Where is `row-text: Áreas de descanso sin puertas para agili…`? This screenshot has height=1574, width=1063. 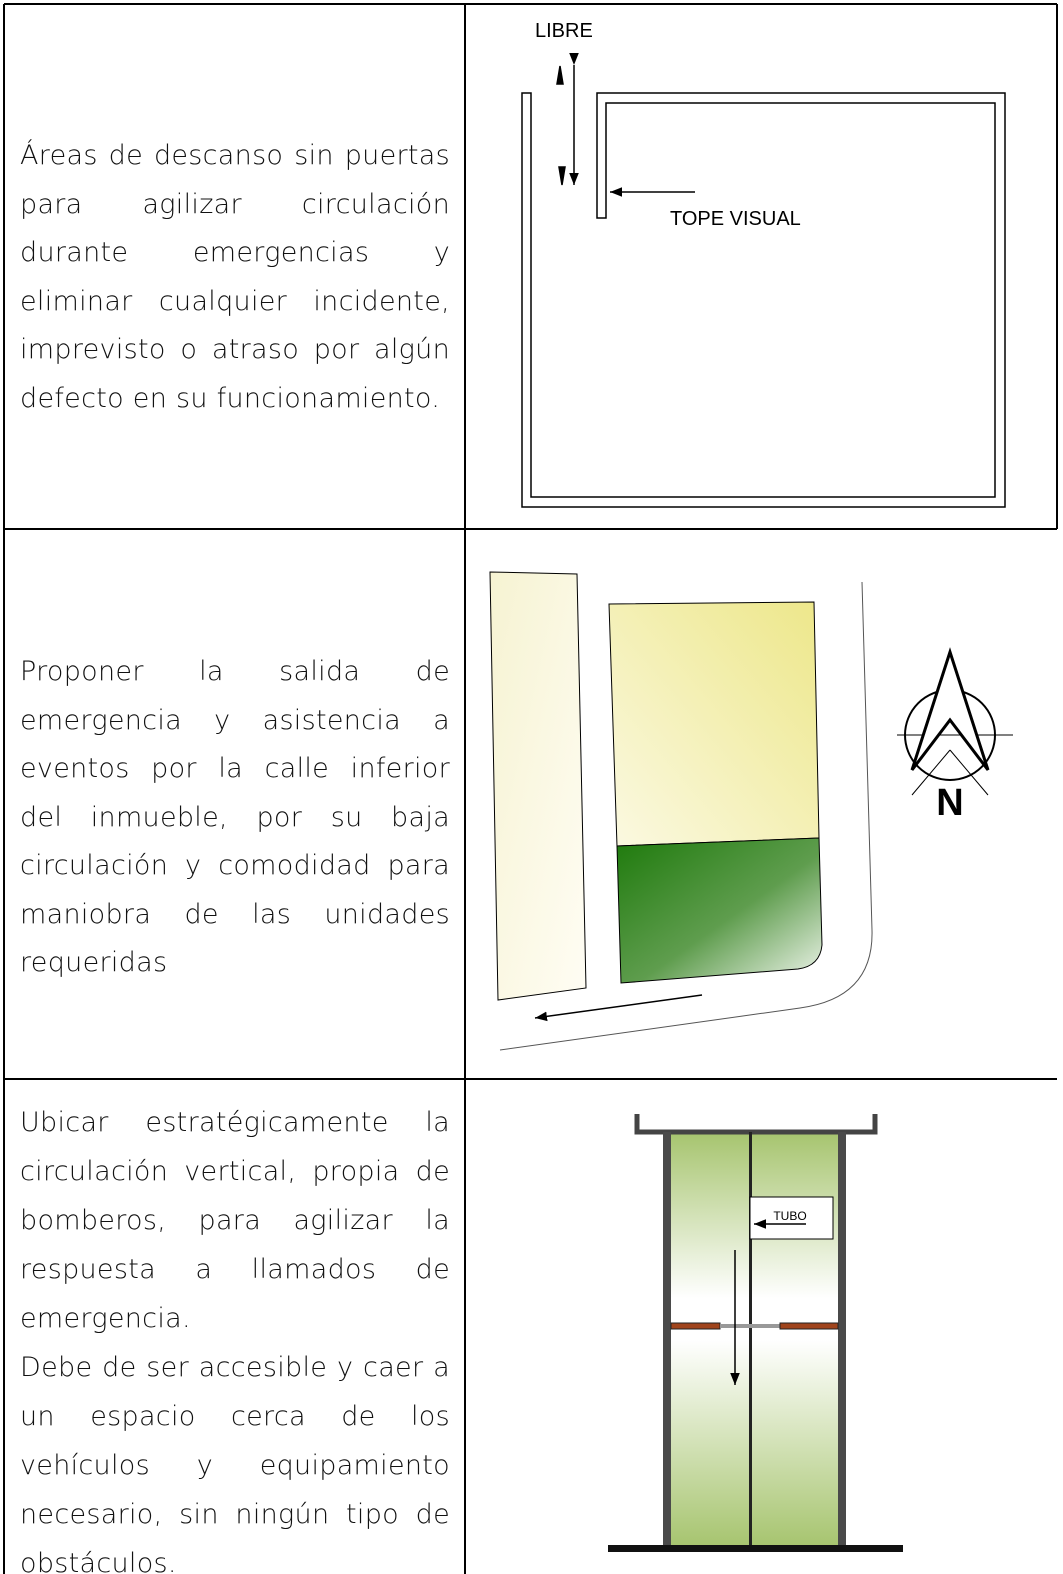 row-text: Áreas de descanso sin puertas para agili… is located at coordinates (235, 277).